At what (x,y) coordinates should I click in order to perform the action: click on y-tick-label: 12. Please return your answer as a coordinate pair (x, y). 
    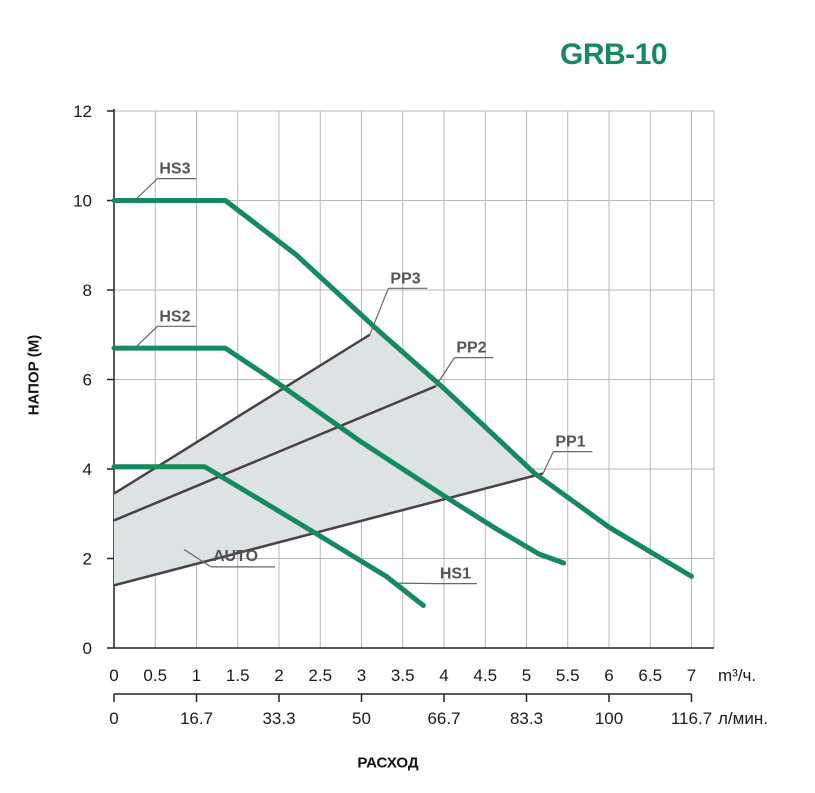
    Looking at the image, I should click on (82, 111).